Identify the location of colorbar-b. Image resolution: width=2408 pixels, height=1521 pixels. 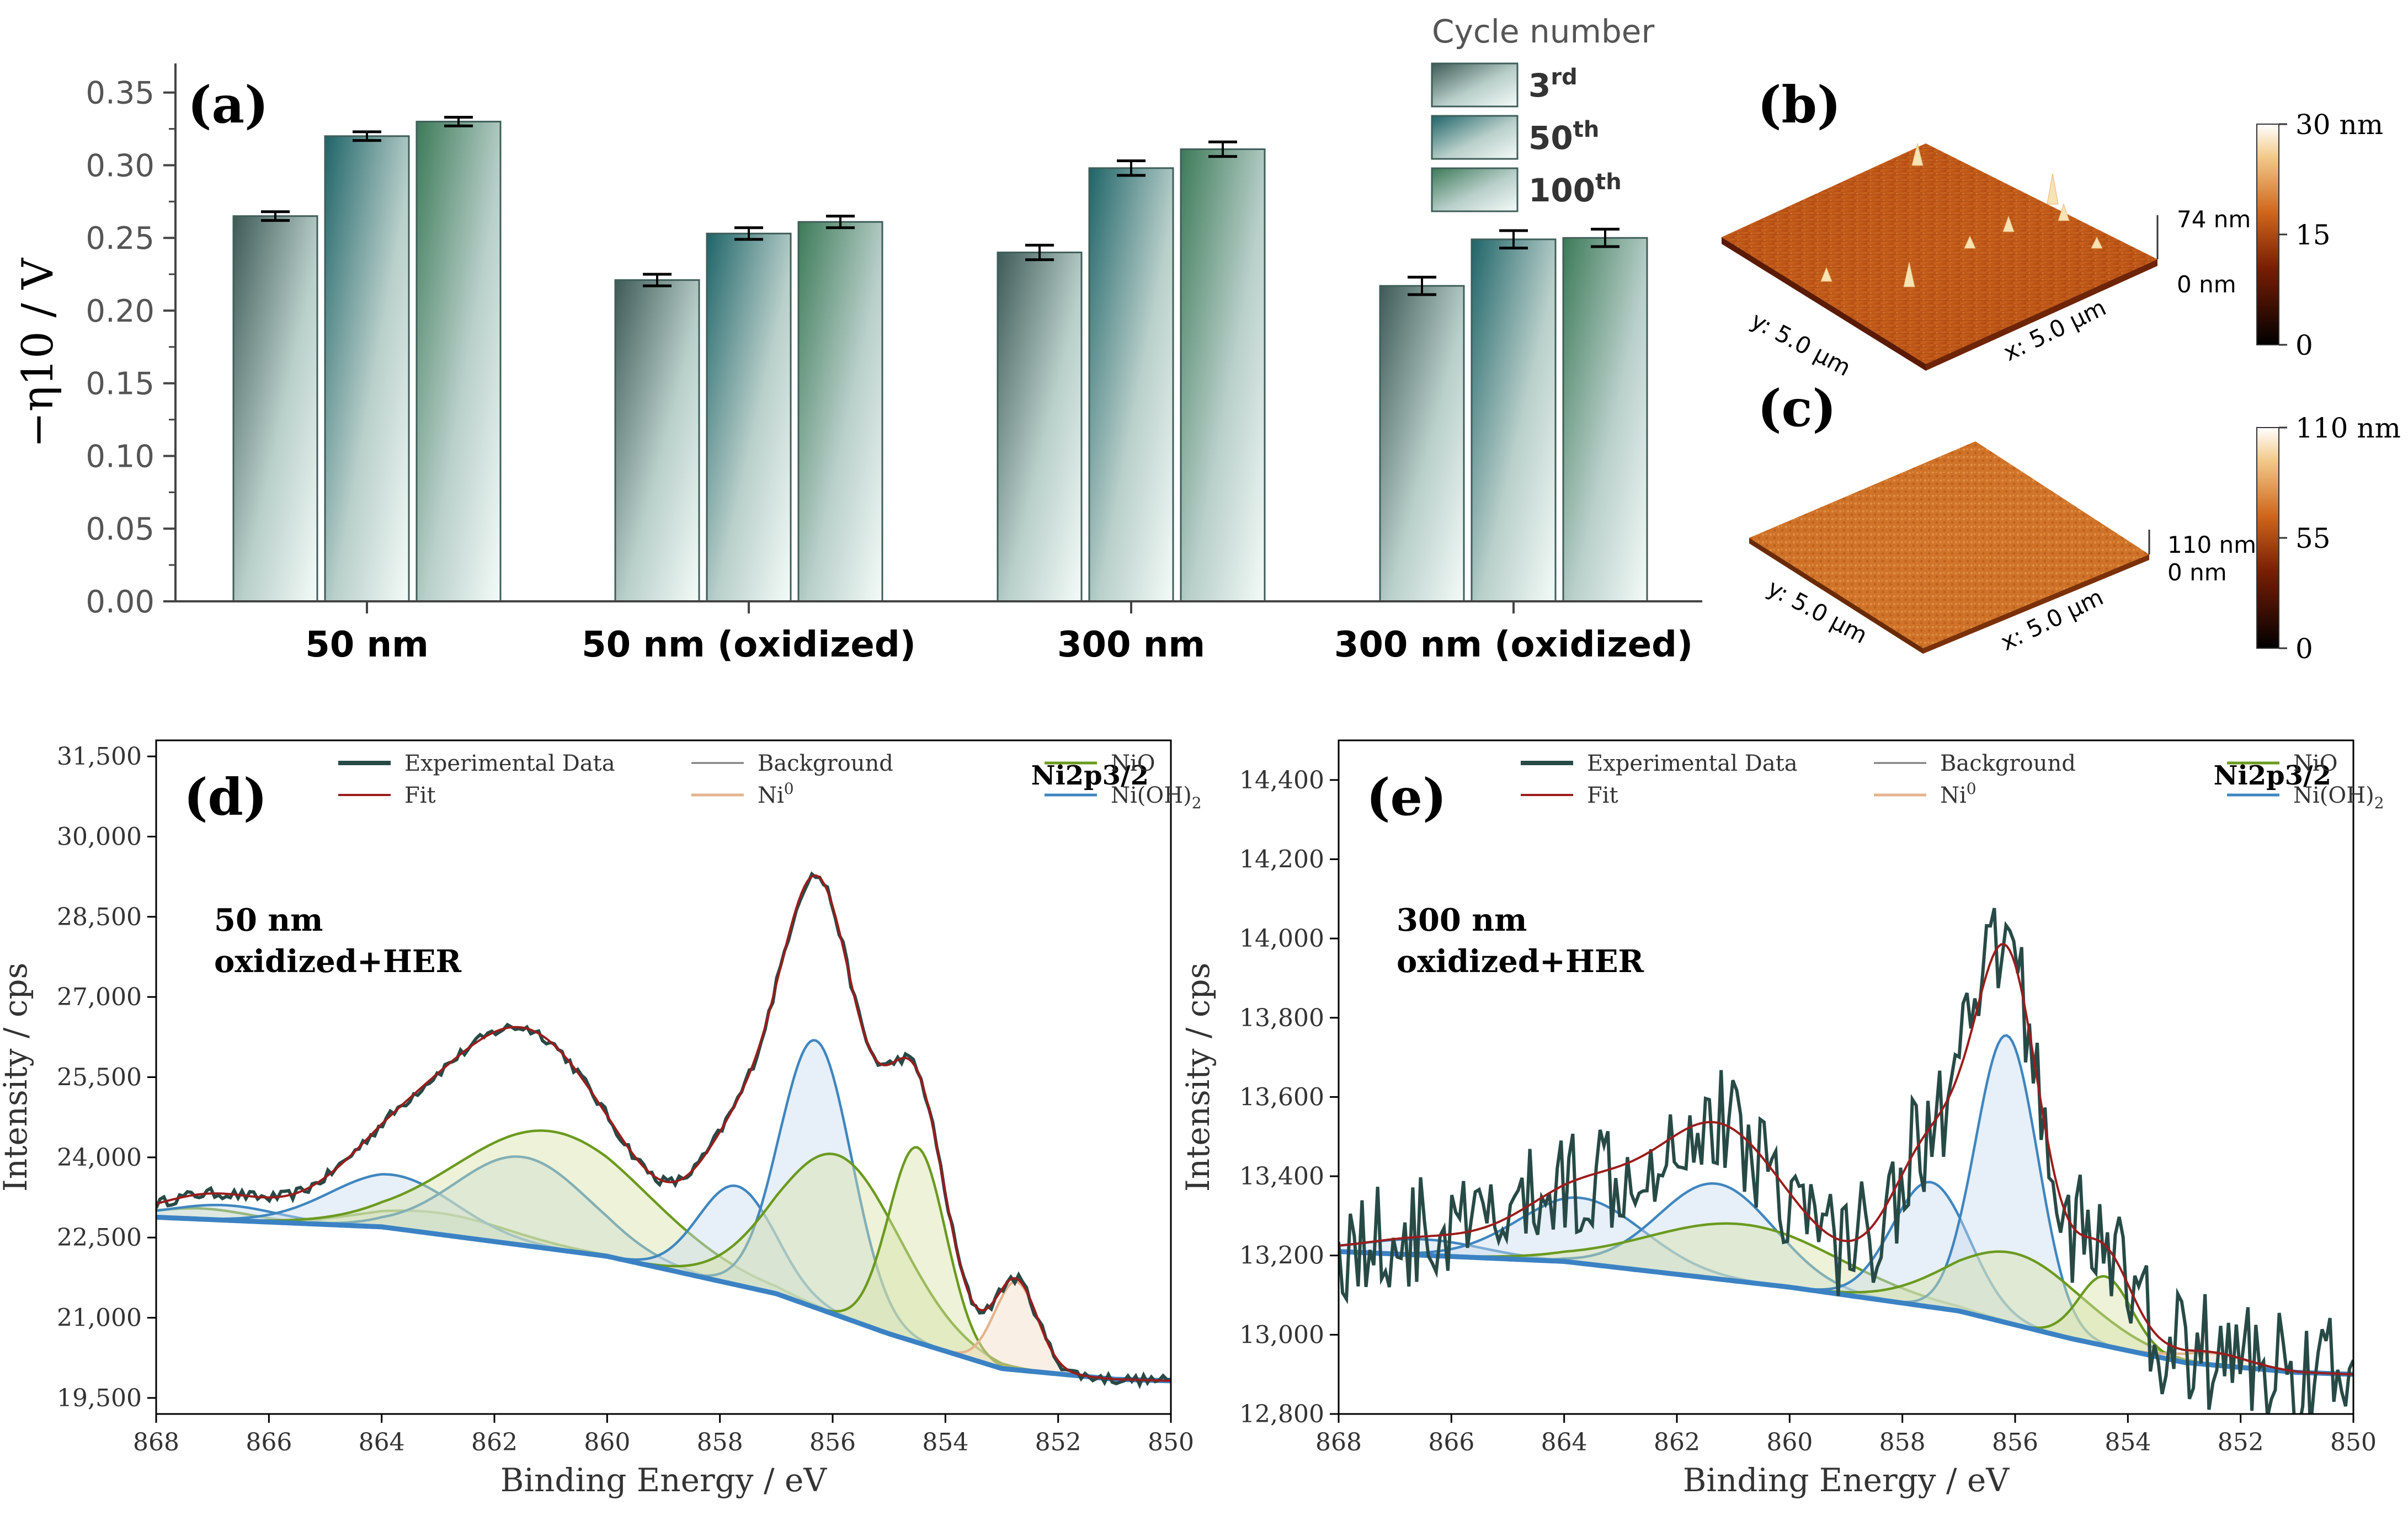
(2267, 234).